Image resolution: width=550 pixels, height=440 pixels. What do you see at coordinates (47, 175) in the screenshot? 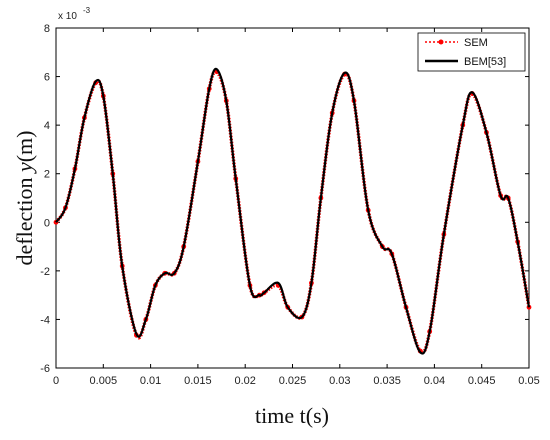
I see `y-tick-label: 2` at bounding box center [47, 175].